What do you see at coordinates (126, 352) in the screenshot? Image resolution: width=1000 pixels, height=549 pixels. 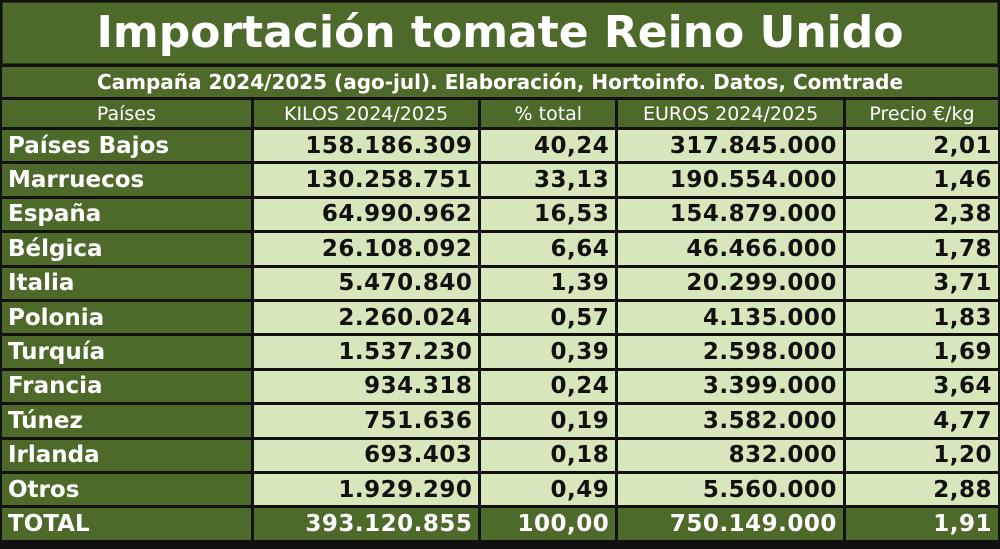 I see `cell-country: Turquía` at bounding box center [126, 352].